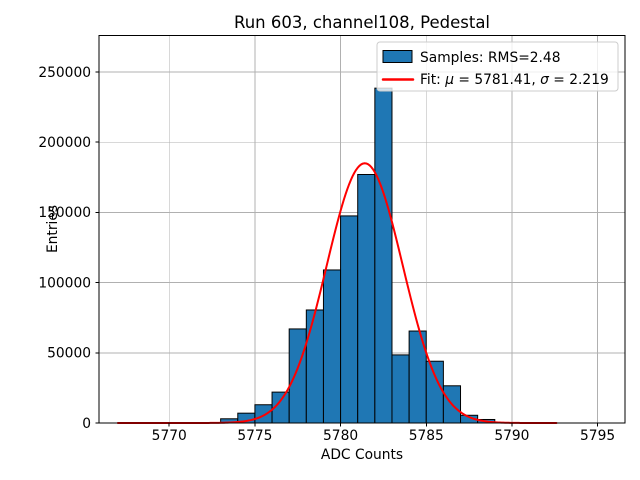 Image resolution: width=640 pixels, height=480 pixels. I want to click on x-tick-label: 5790, so click(511, 436).